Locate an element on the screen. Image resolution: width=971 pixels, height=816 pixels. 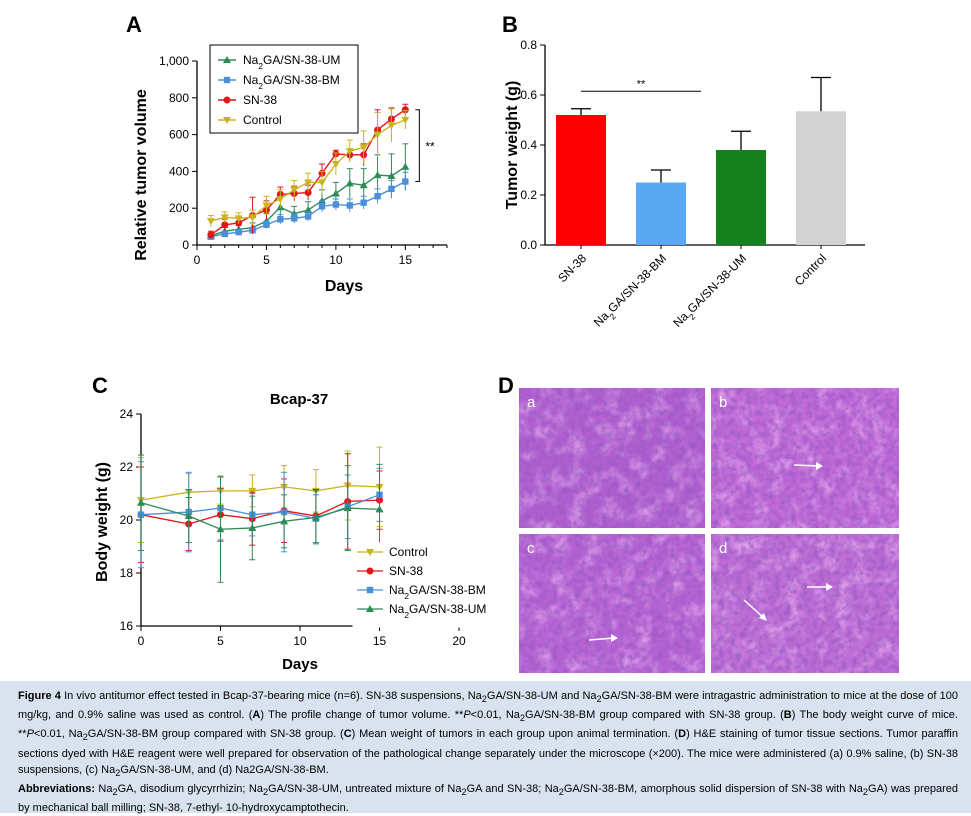
caption-ref: B is located at coordinates (787, 715).